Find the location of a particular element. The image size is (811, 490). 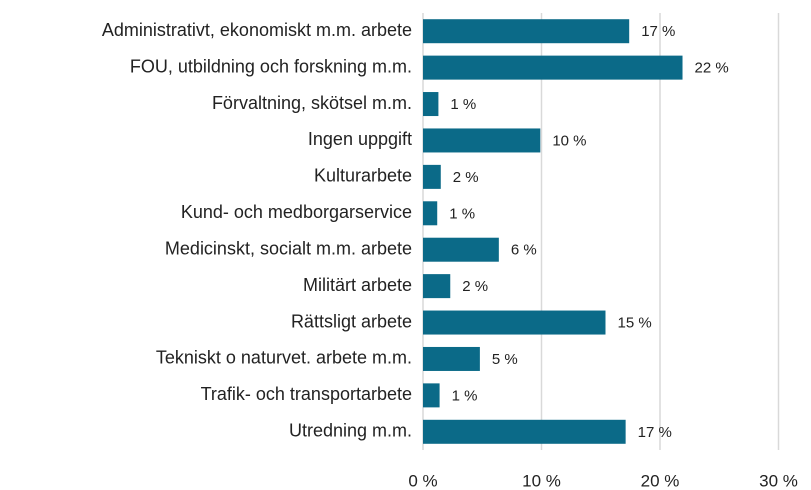

value-label: 6 % is located at coordinates (524, 250).